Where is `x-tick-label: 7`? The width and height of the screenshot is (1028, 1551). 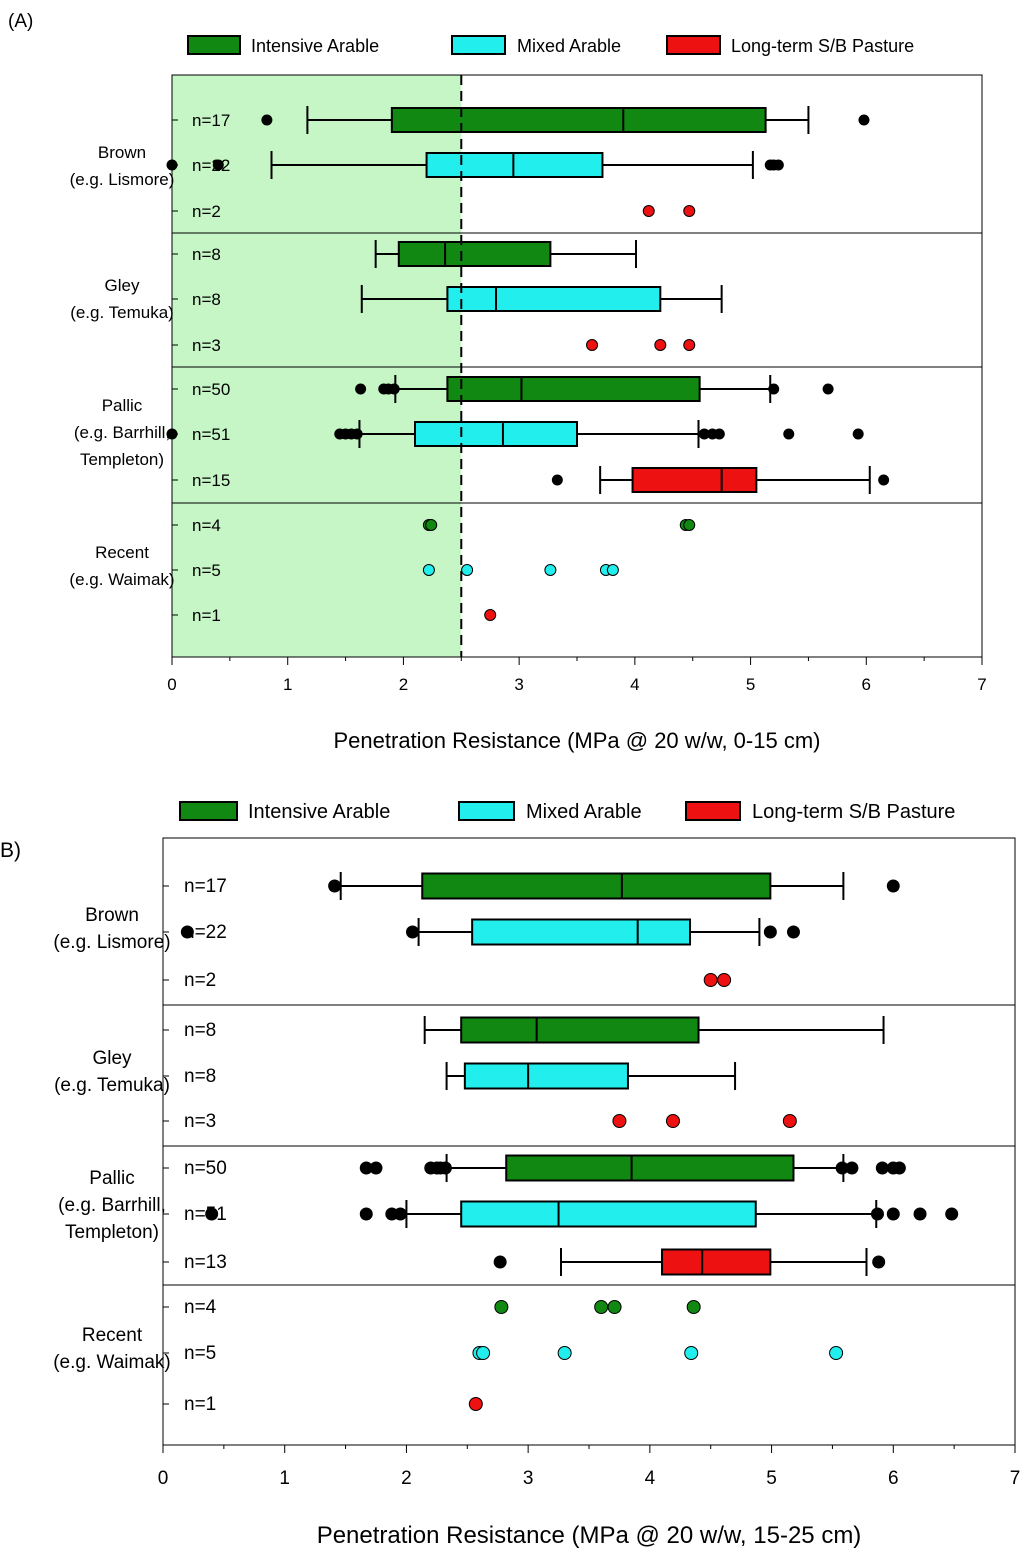 x-tick-label: 7 is located at coordinates (981, 684).